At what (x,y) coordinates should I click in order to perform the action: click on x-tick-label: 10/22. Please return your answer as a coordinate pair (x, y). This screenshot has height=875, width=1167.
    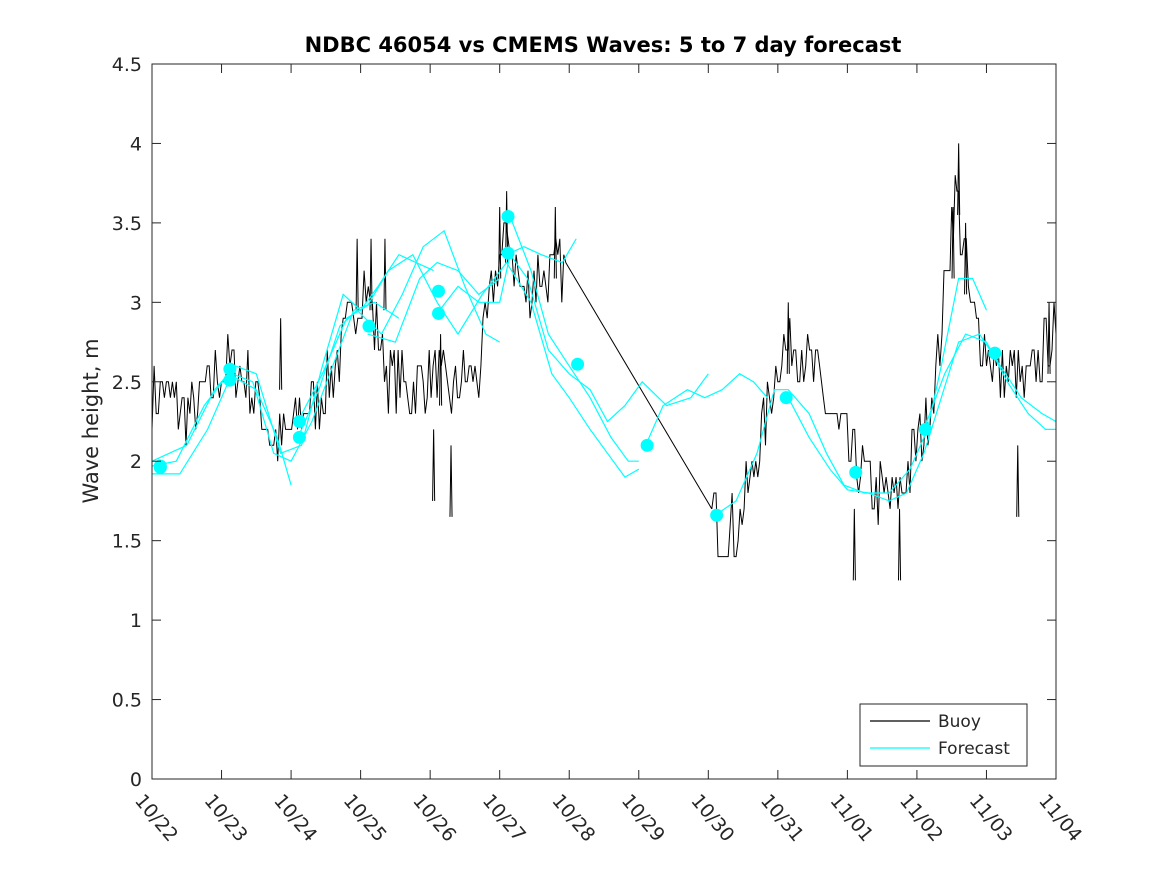
    Looking at the image, I should click on (156, 818).